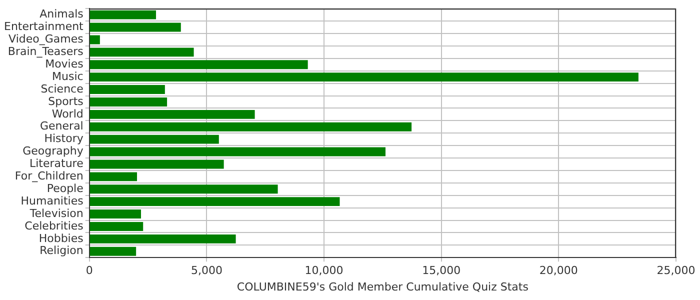  What do you see at coordinates (441, 271) in the screenshot?
I see `x-tick-label: 15,000` at bounding box center [441, 271].